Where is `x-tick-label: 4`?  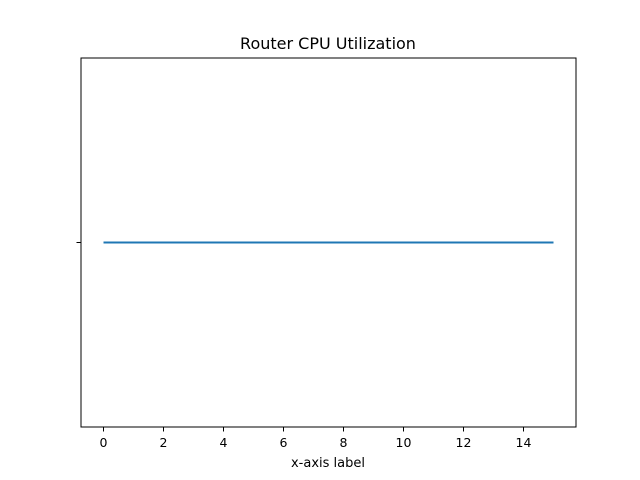 x-tick-label: 4 is located at coordinates (224, 442).